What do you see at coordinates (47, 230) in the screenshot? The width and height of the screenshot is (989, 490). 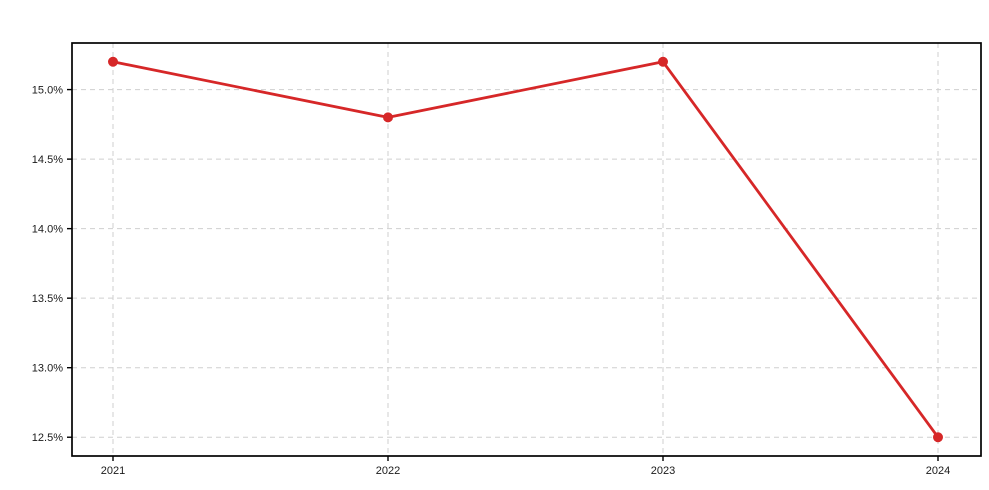 I see `y-tick-label: 14.0%` at bounding box center [47, 230].